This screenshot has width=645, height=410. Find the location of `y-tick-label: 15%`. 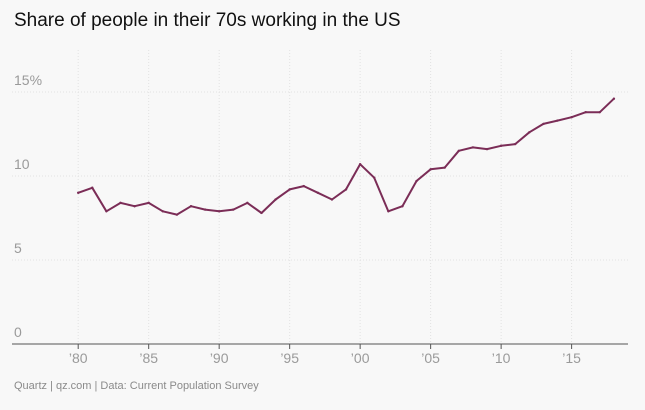

y-tick-label: 15% is located at coordinates (28, 80).